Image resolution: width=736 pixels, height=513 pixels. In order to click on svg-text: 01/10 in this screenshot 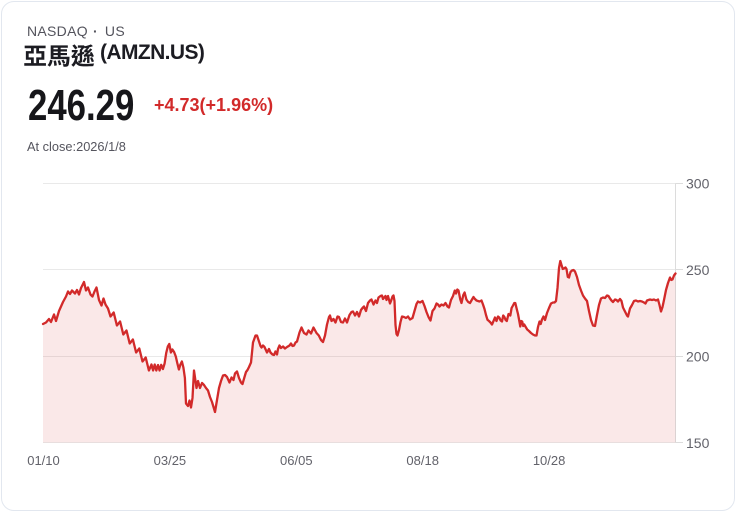, I will do `click(43, 460)`.